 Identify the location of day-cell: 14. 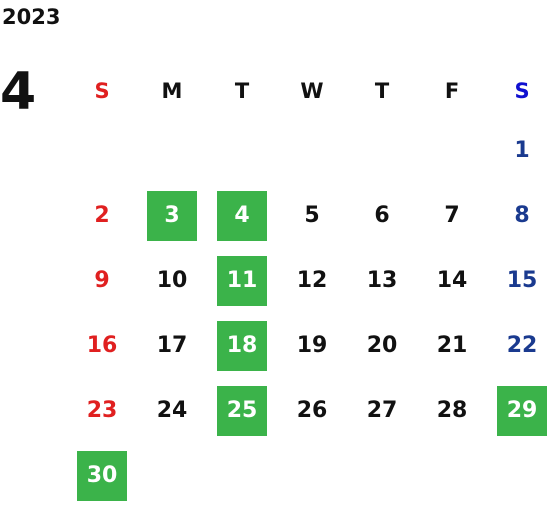
(452, 280).